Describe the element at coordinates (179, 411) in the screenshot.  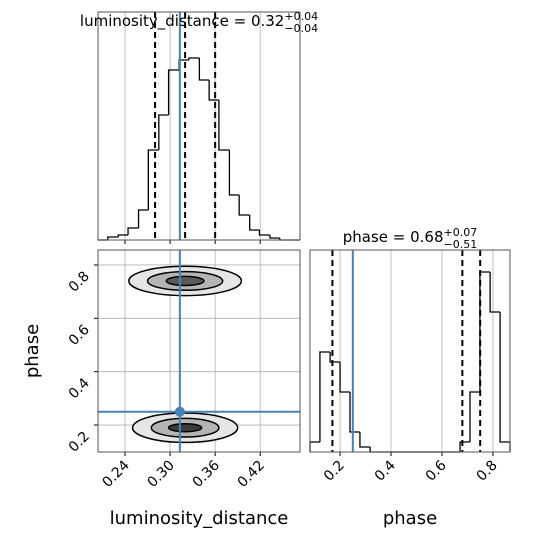
I see `truth-point` at that location.